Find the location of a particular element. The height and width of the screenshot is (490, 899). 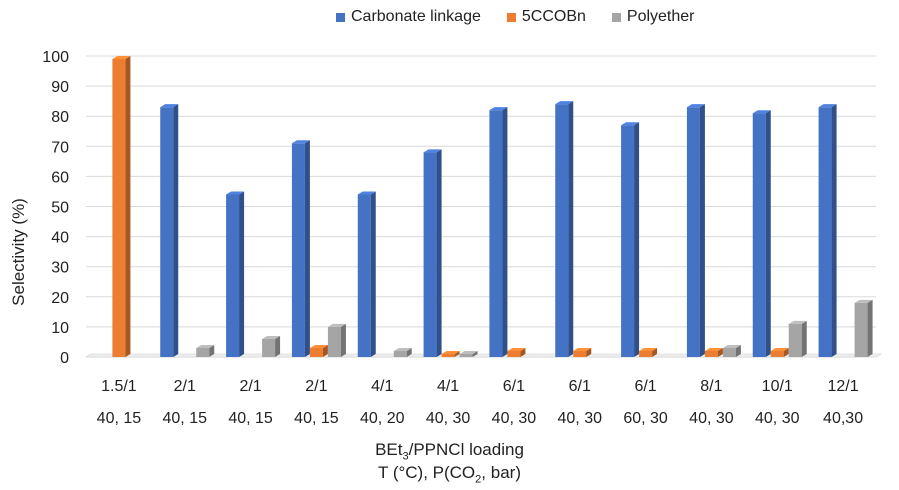

legend-swatch-carbonate is located at coordinates (340, 17).